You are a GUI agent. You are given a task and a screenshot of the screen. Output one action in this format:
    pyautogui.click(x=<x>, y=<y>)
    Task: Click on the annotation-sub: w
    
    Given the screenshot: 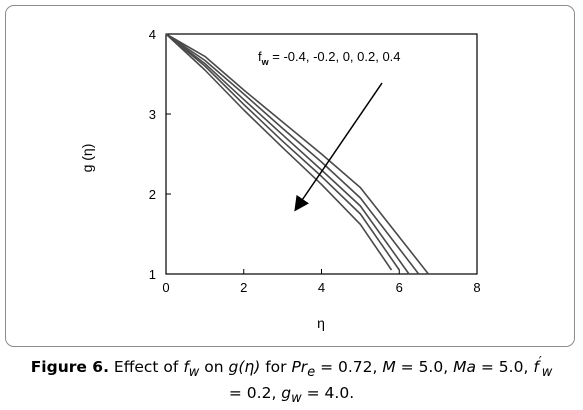 What is the action you would take?
    pyautogui.click(x=265, y=62)
    